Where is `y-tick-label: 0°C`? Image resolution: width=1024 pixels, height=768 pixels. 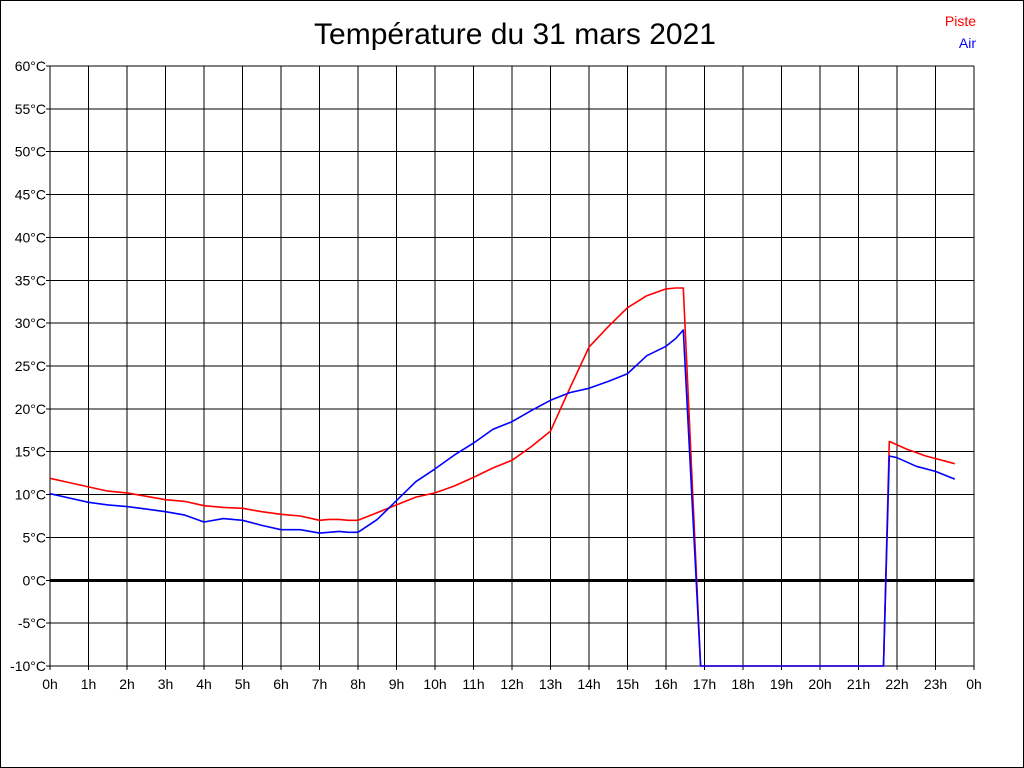 y-tick-label: 0°C is located at coordinates (35, 580).